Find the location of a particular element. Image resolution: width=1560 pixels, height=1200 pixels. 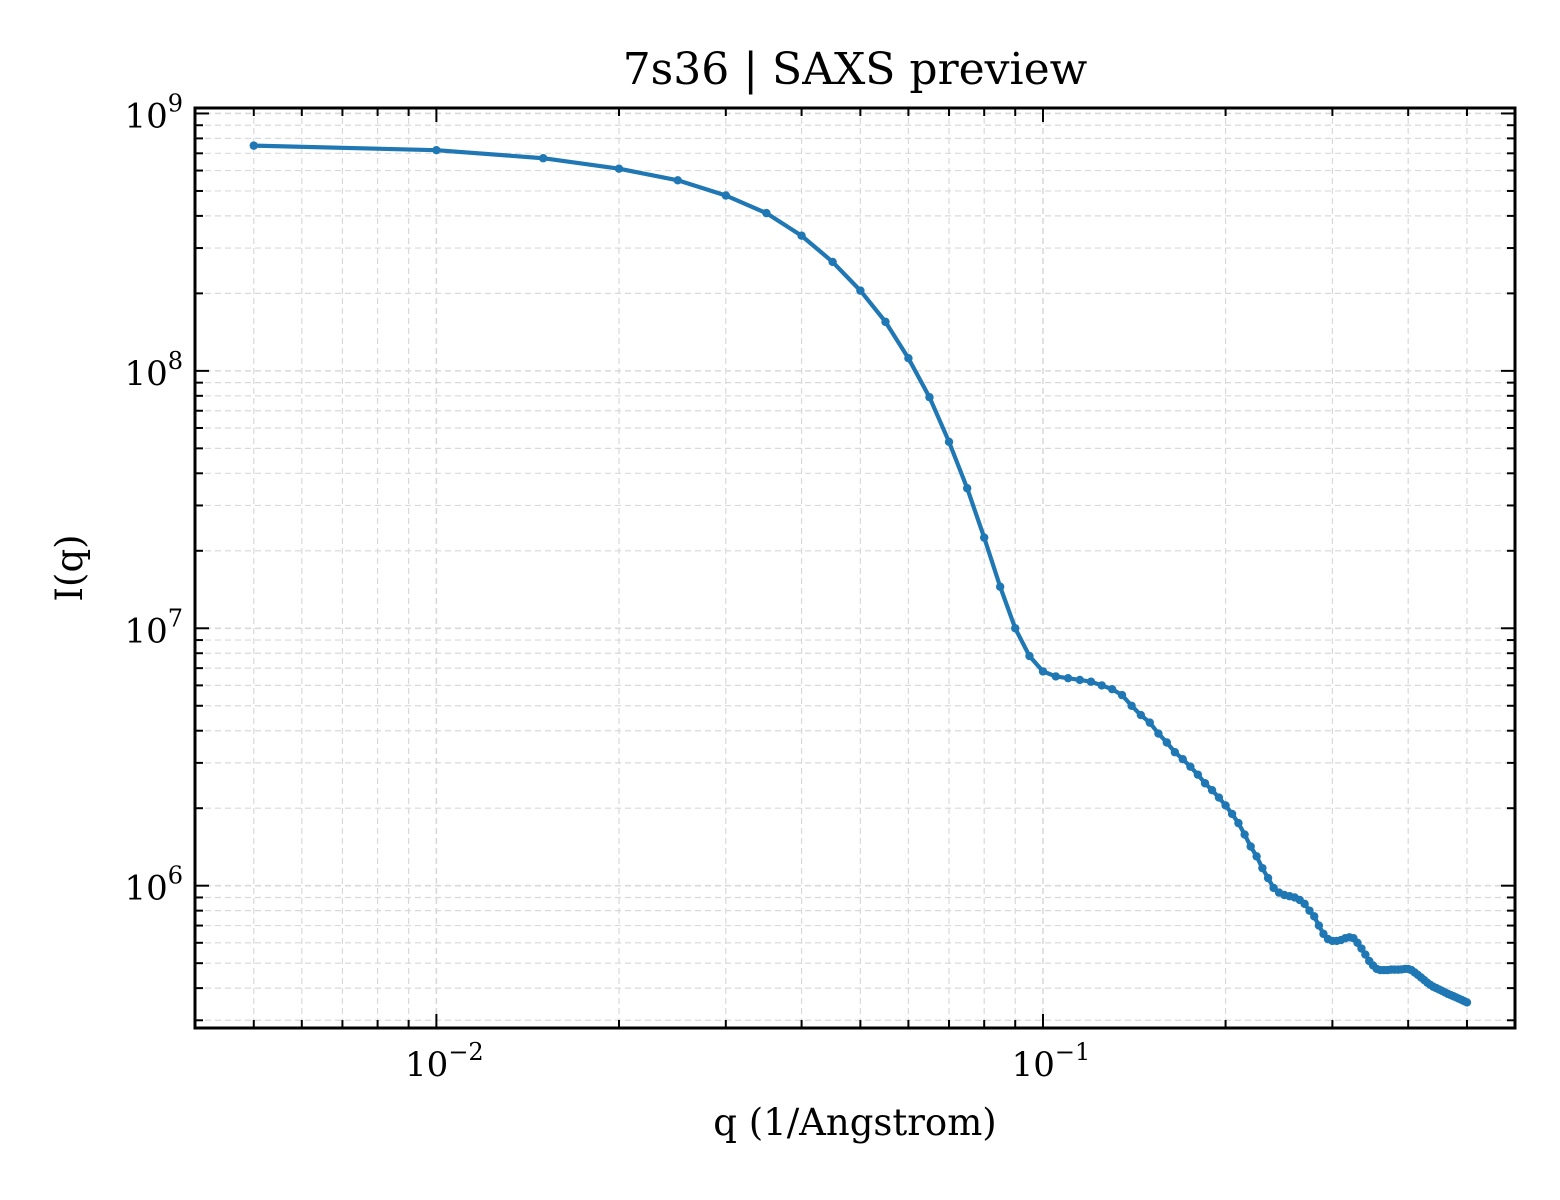

x-tick-label: 10⁻² is located at coordinates (444, 1061).